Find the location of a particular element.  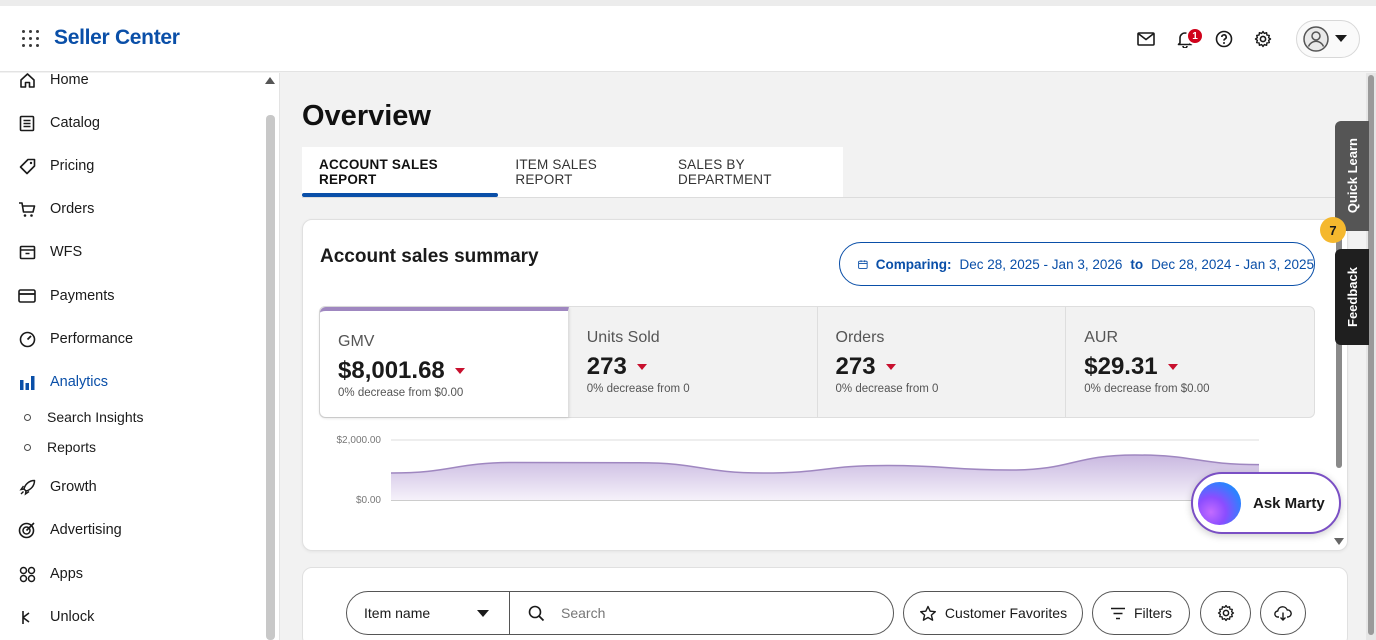

sidebar-item-catalog: Catalog is located at coordinates (59, 123).